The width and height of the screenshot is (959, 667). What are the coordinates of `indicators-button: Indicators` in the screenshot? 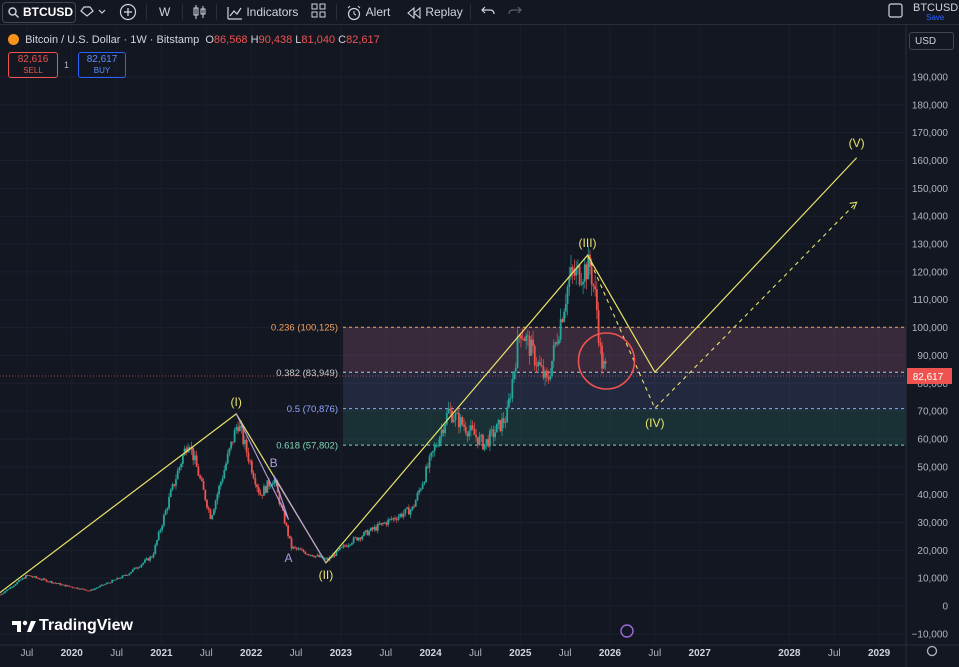 It's located at (262, 12).